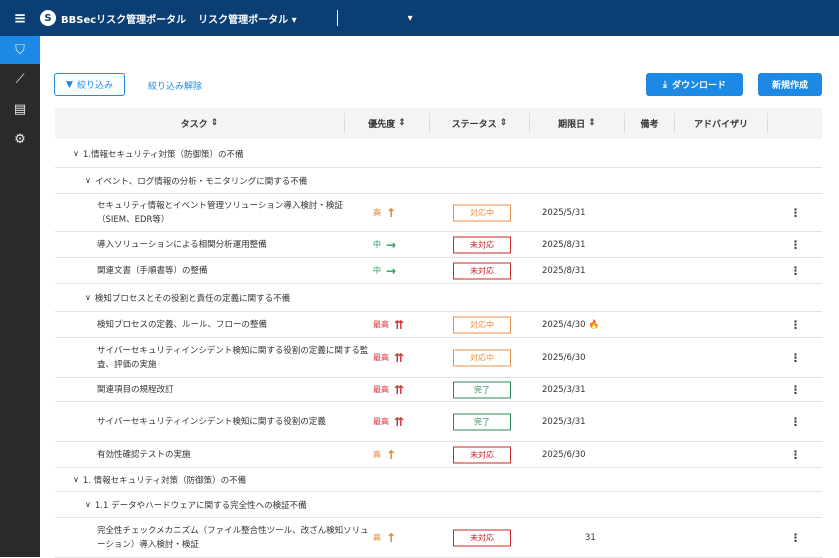  What do you see at coordinates (438, 181) in the screenshot?
I see `subgroup-row: ∨ イベント、ログ情報の分析・モニタリングに関する不備` at bounding box center [438, 181].